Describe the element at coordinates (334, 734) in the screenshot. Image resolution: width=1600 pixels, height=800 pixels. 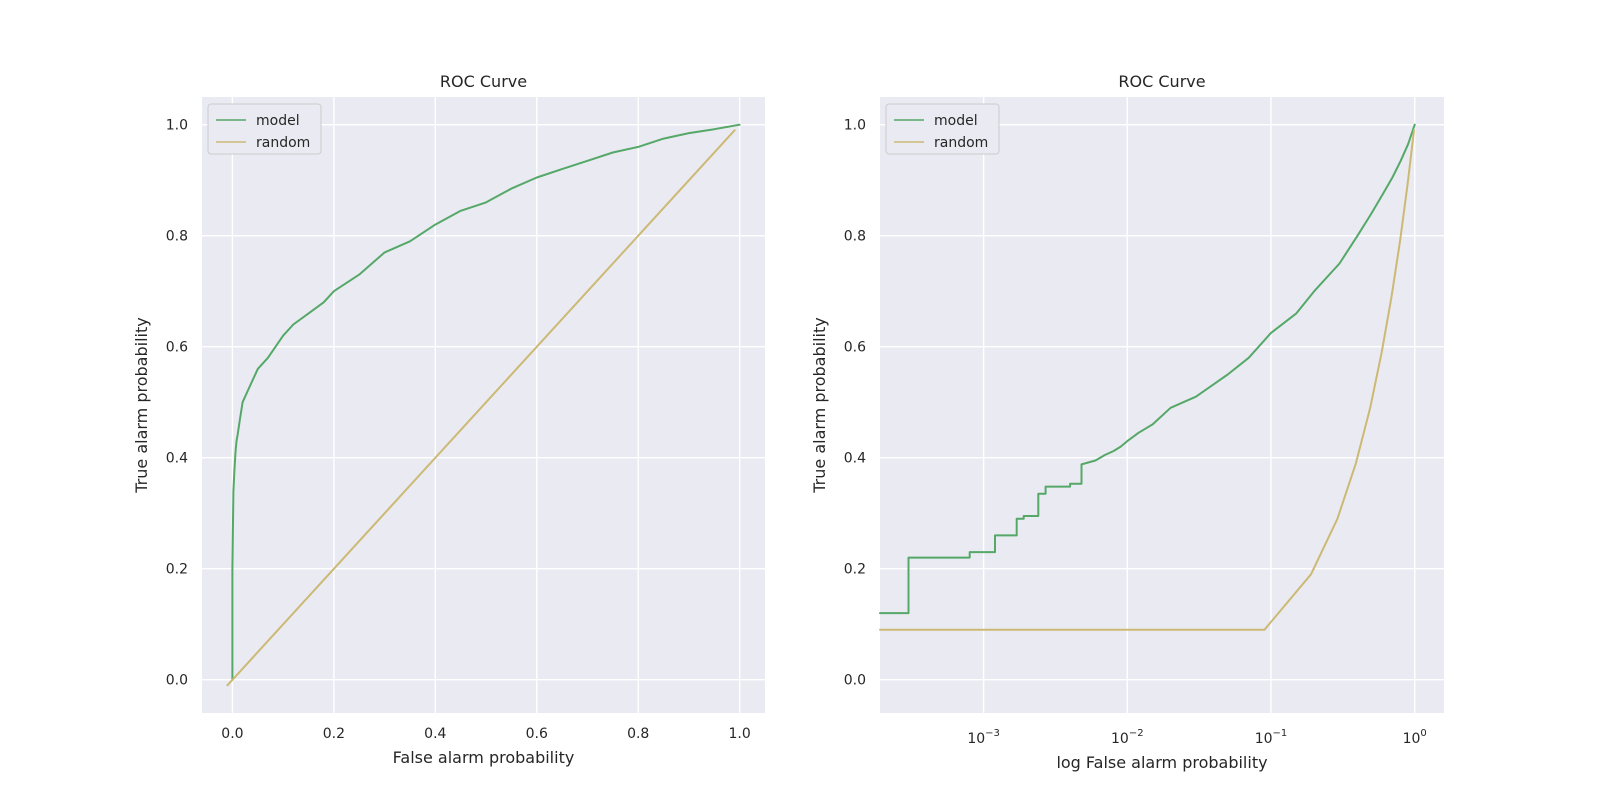
I see `left-x-tick-label: 0.2` at that location.